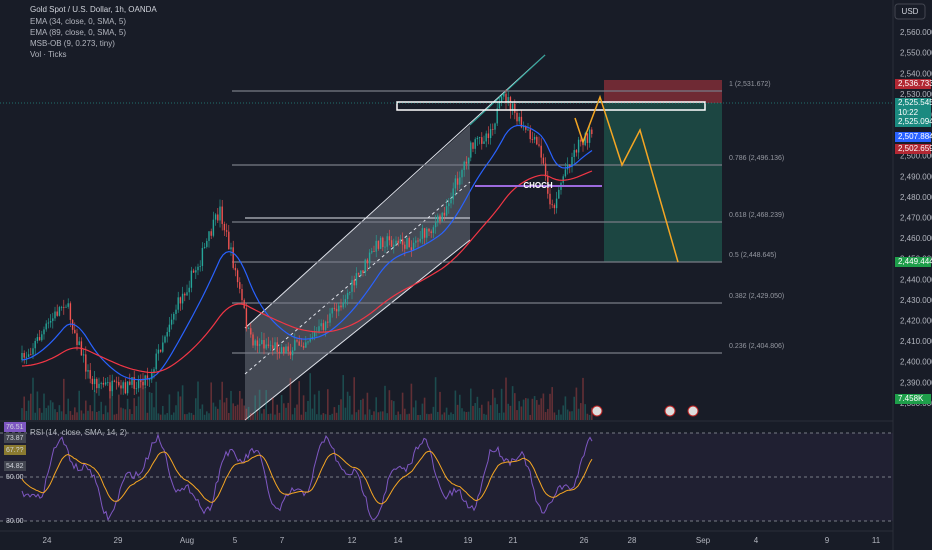 The image size is (932, 550). What do you see at coordinates (15, 521) in the screenshot?
I see `rsi-tick: 30.00` at bounding box center [15, 521].